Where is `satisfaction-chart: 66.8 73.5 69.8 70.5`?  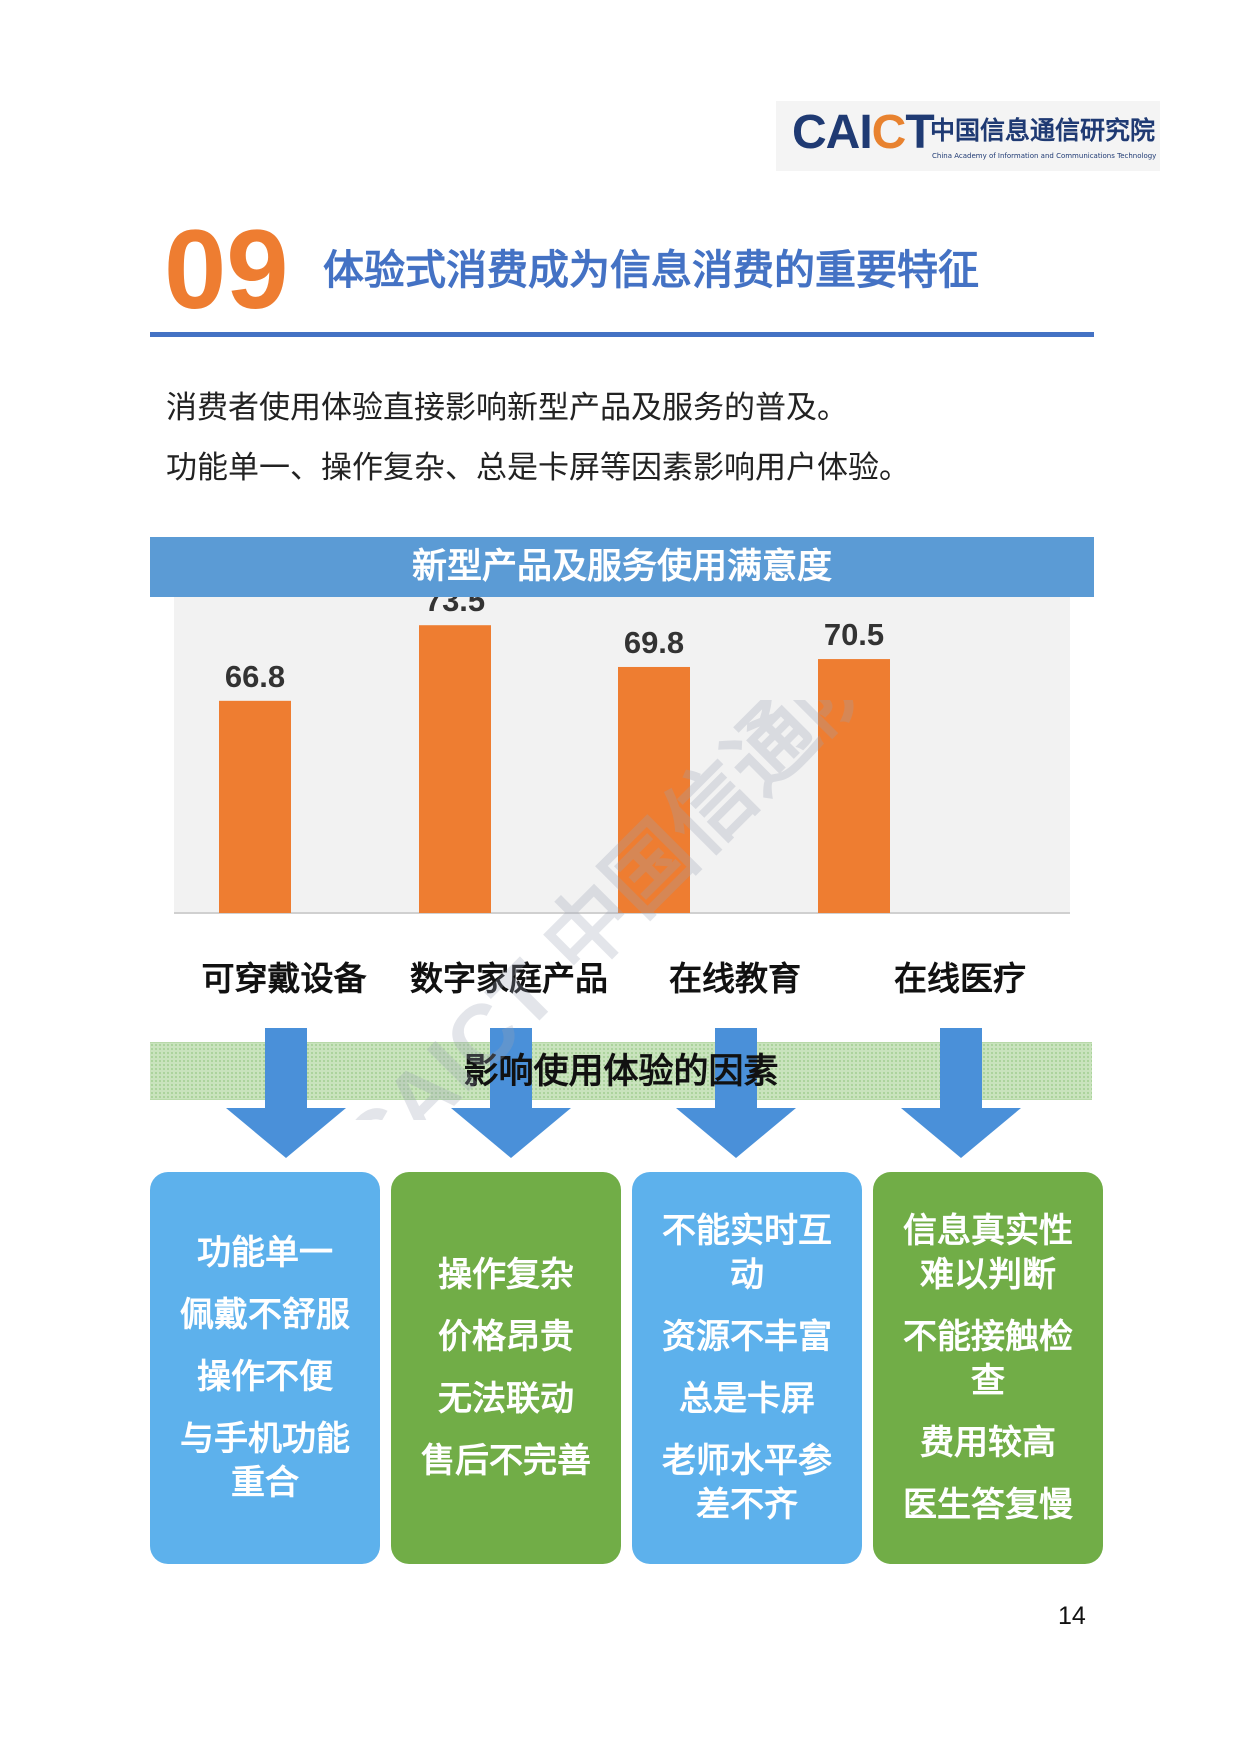 satisfaction-chart: 66.8 73.5 69.8 70.5 is located at coordinates (622, 750).